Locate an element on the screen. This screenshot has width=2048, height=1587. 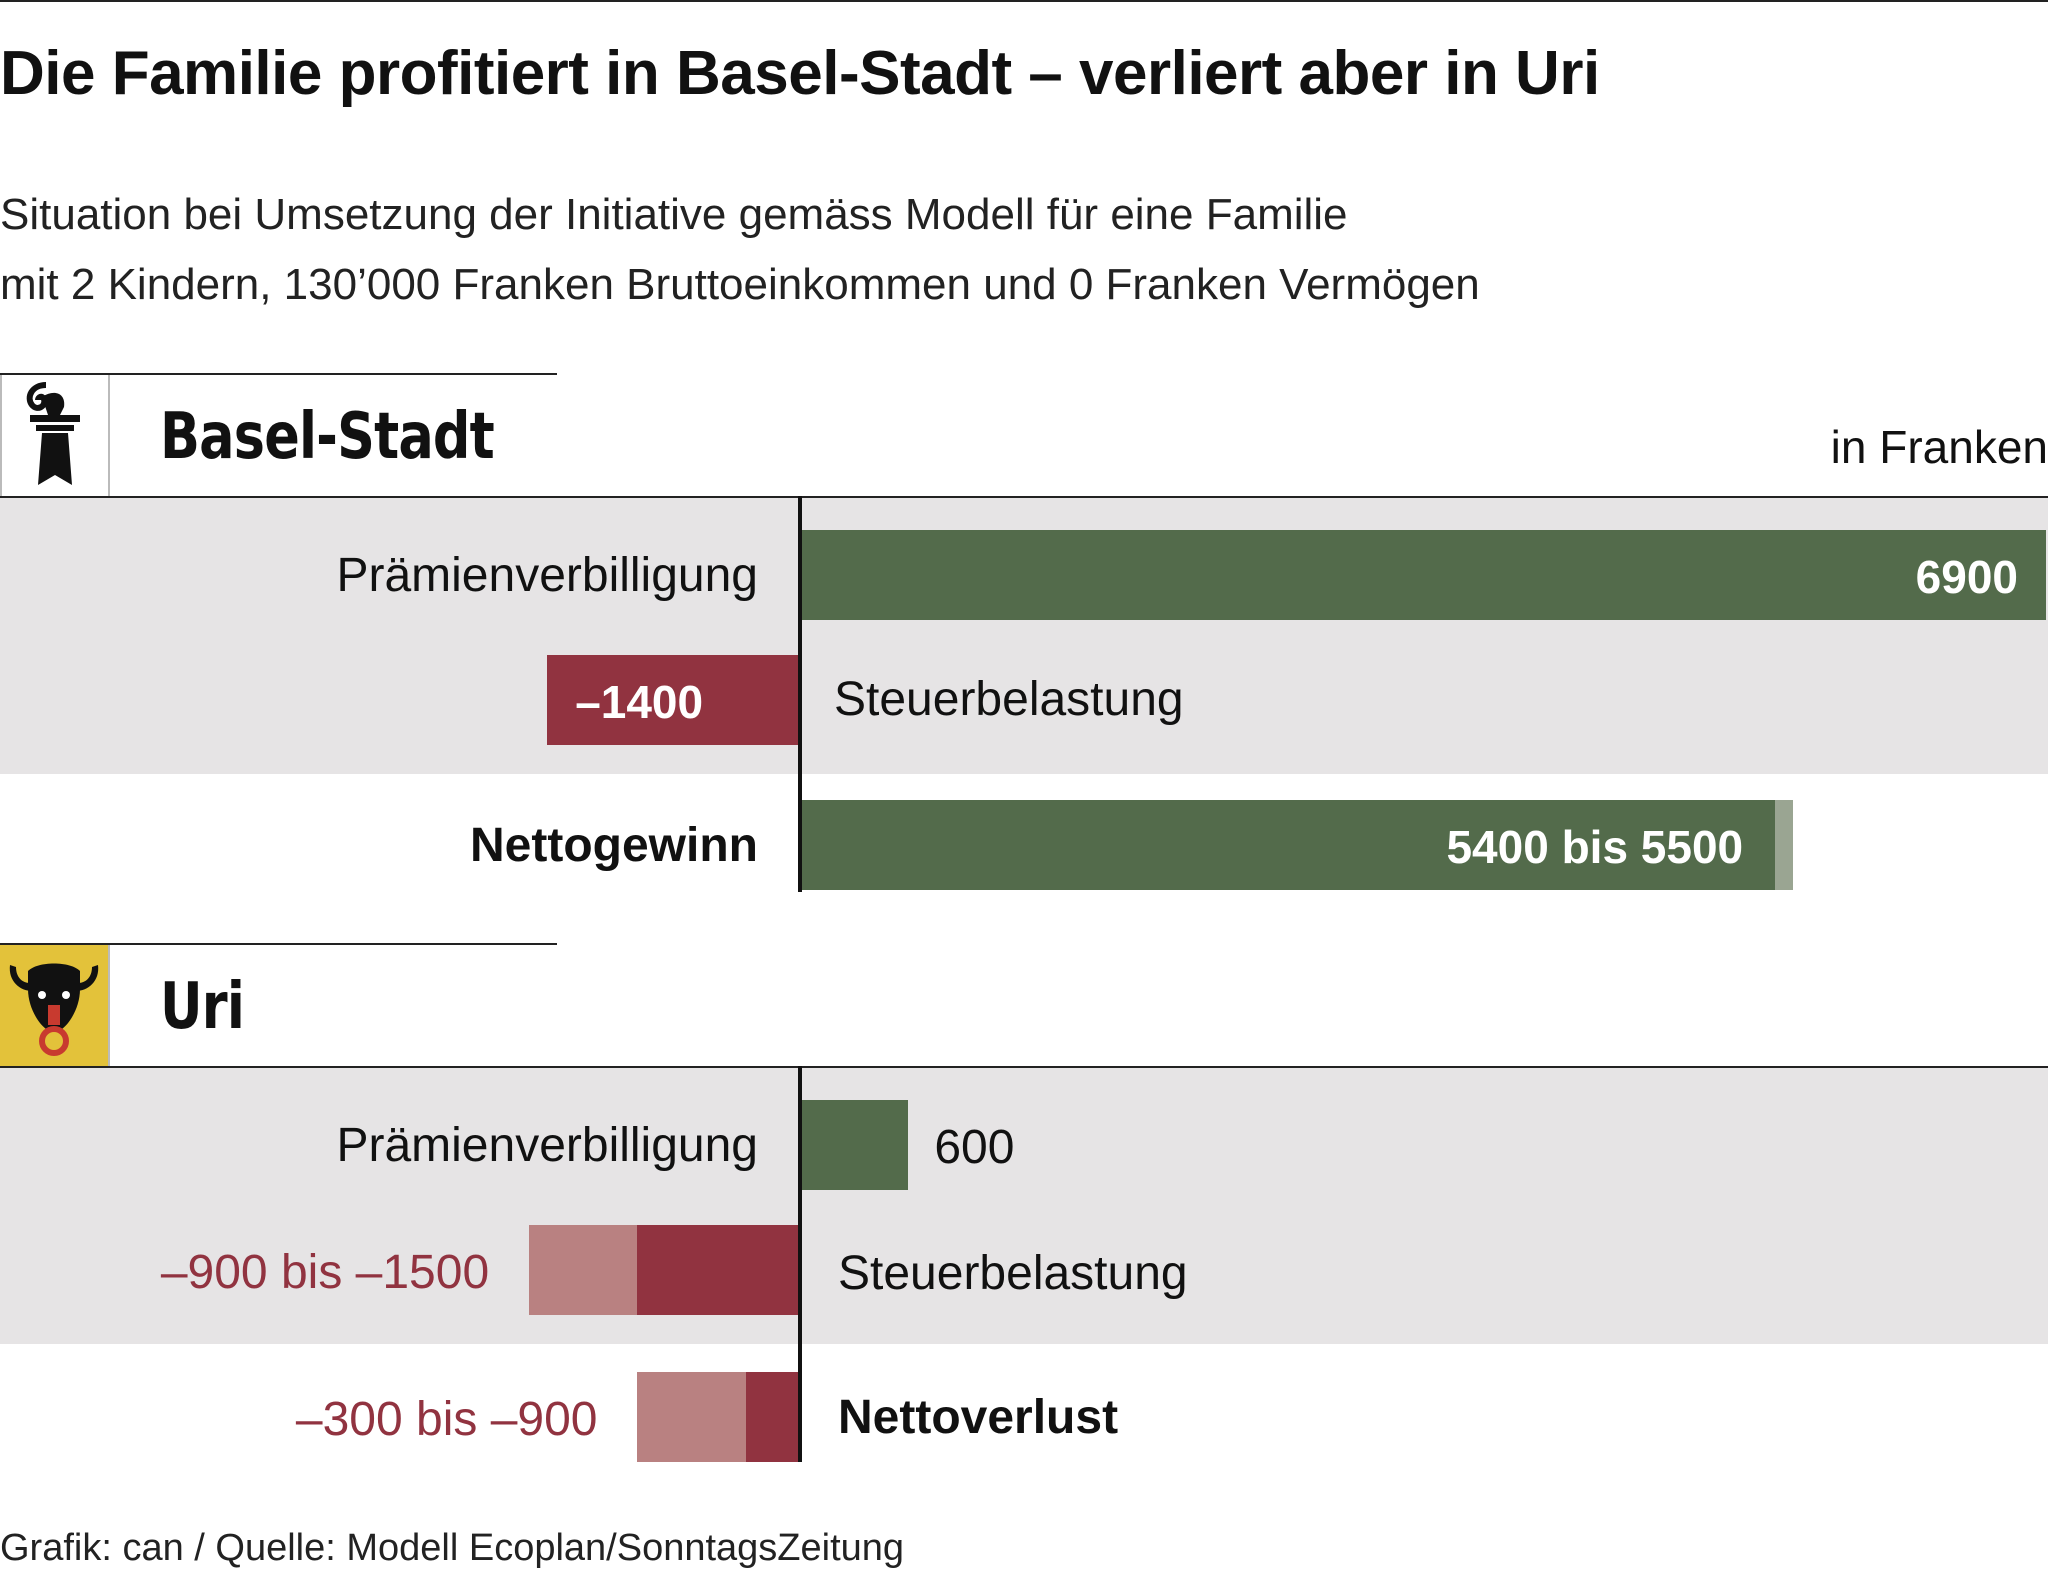
basel-value-praemie: 6900 is located at coordinates (1966, 577).